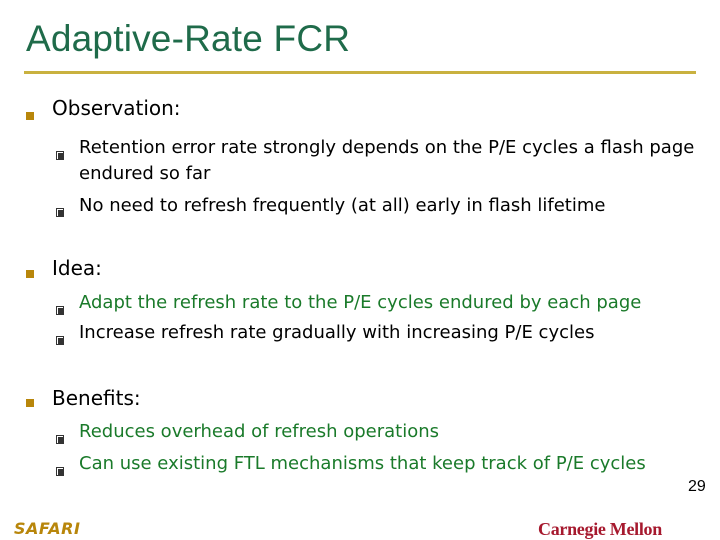 The height and width of the screenshot is (540, 720). I want to click on title-divider, so click(360, 72).